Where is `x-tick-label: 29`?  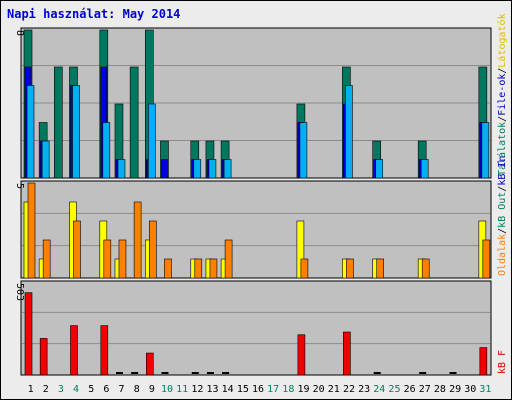
x-tick-label: 29 is located at coordinates (455, 389).